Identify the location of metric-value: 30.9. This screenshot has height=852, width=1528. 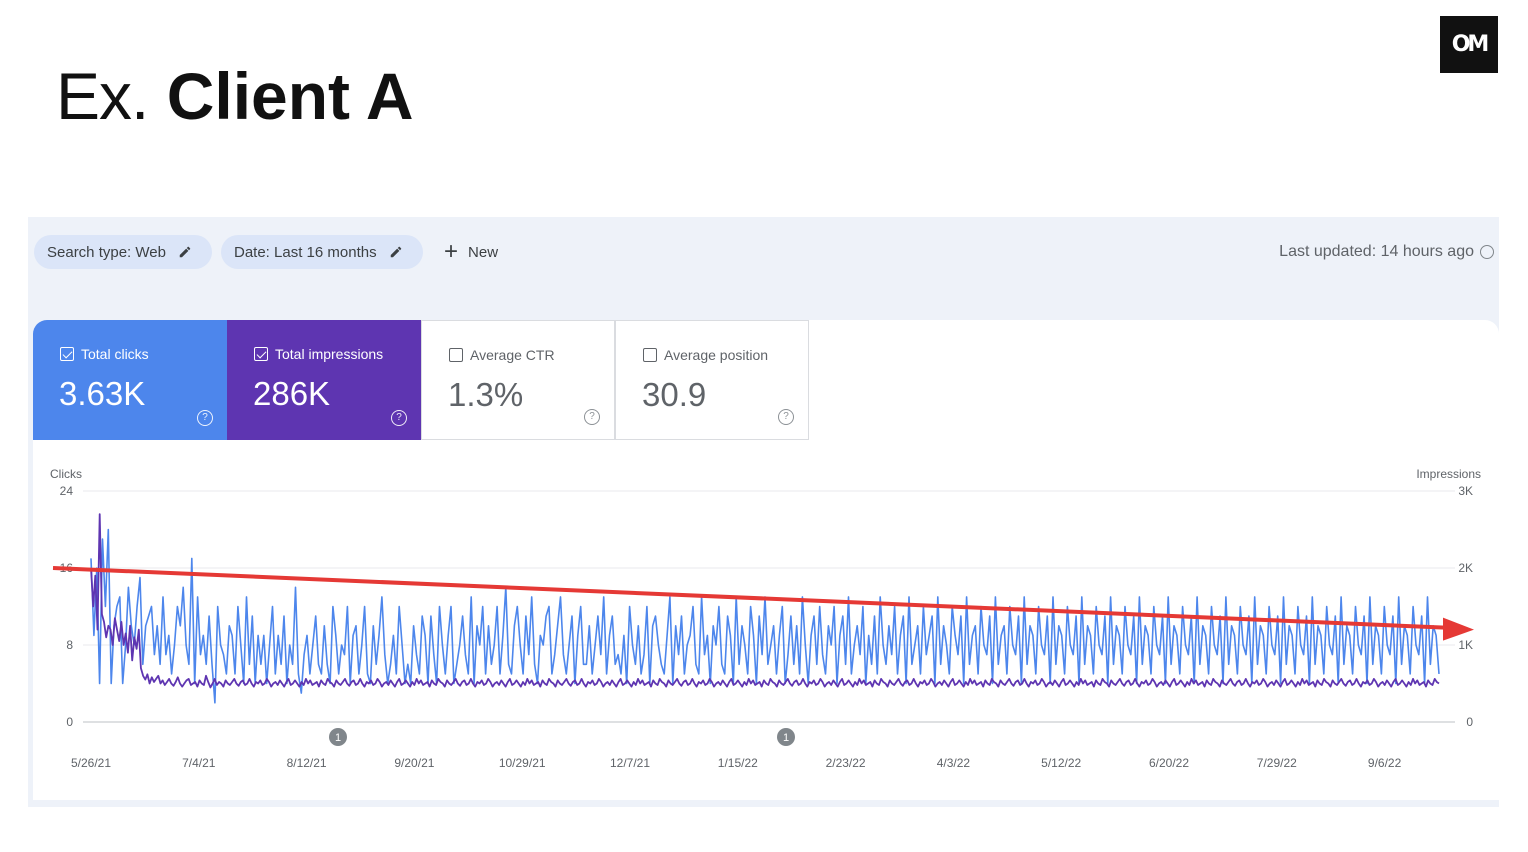
(674, 394).